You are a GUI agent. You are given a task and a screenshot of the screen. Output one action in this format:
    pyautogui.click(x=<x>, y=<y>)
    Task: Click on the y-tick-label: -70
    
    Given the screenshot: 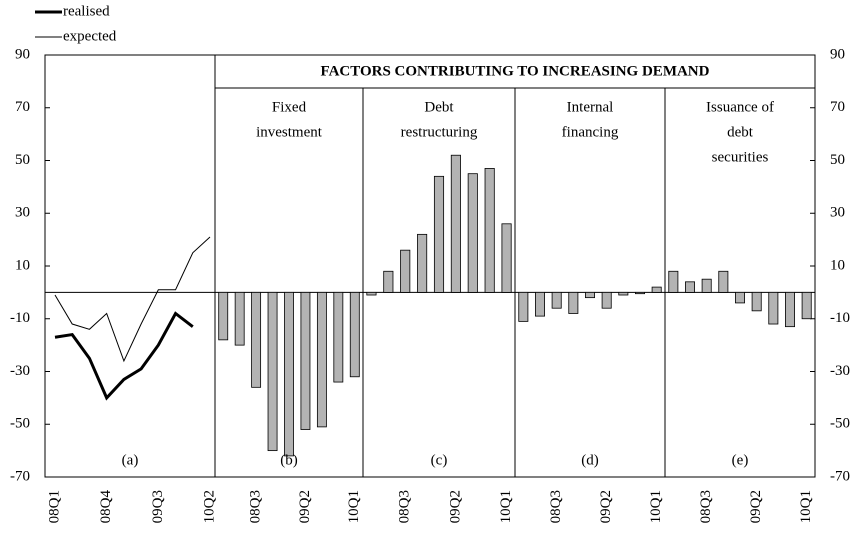 What is the action you would take?
    pyautogui.click(x=20, y=476)
    